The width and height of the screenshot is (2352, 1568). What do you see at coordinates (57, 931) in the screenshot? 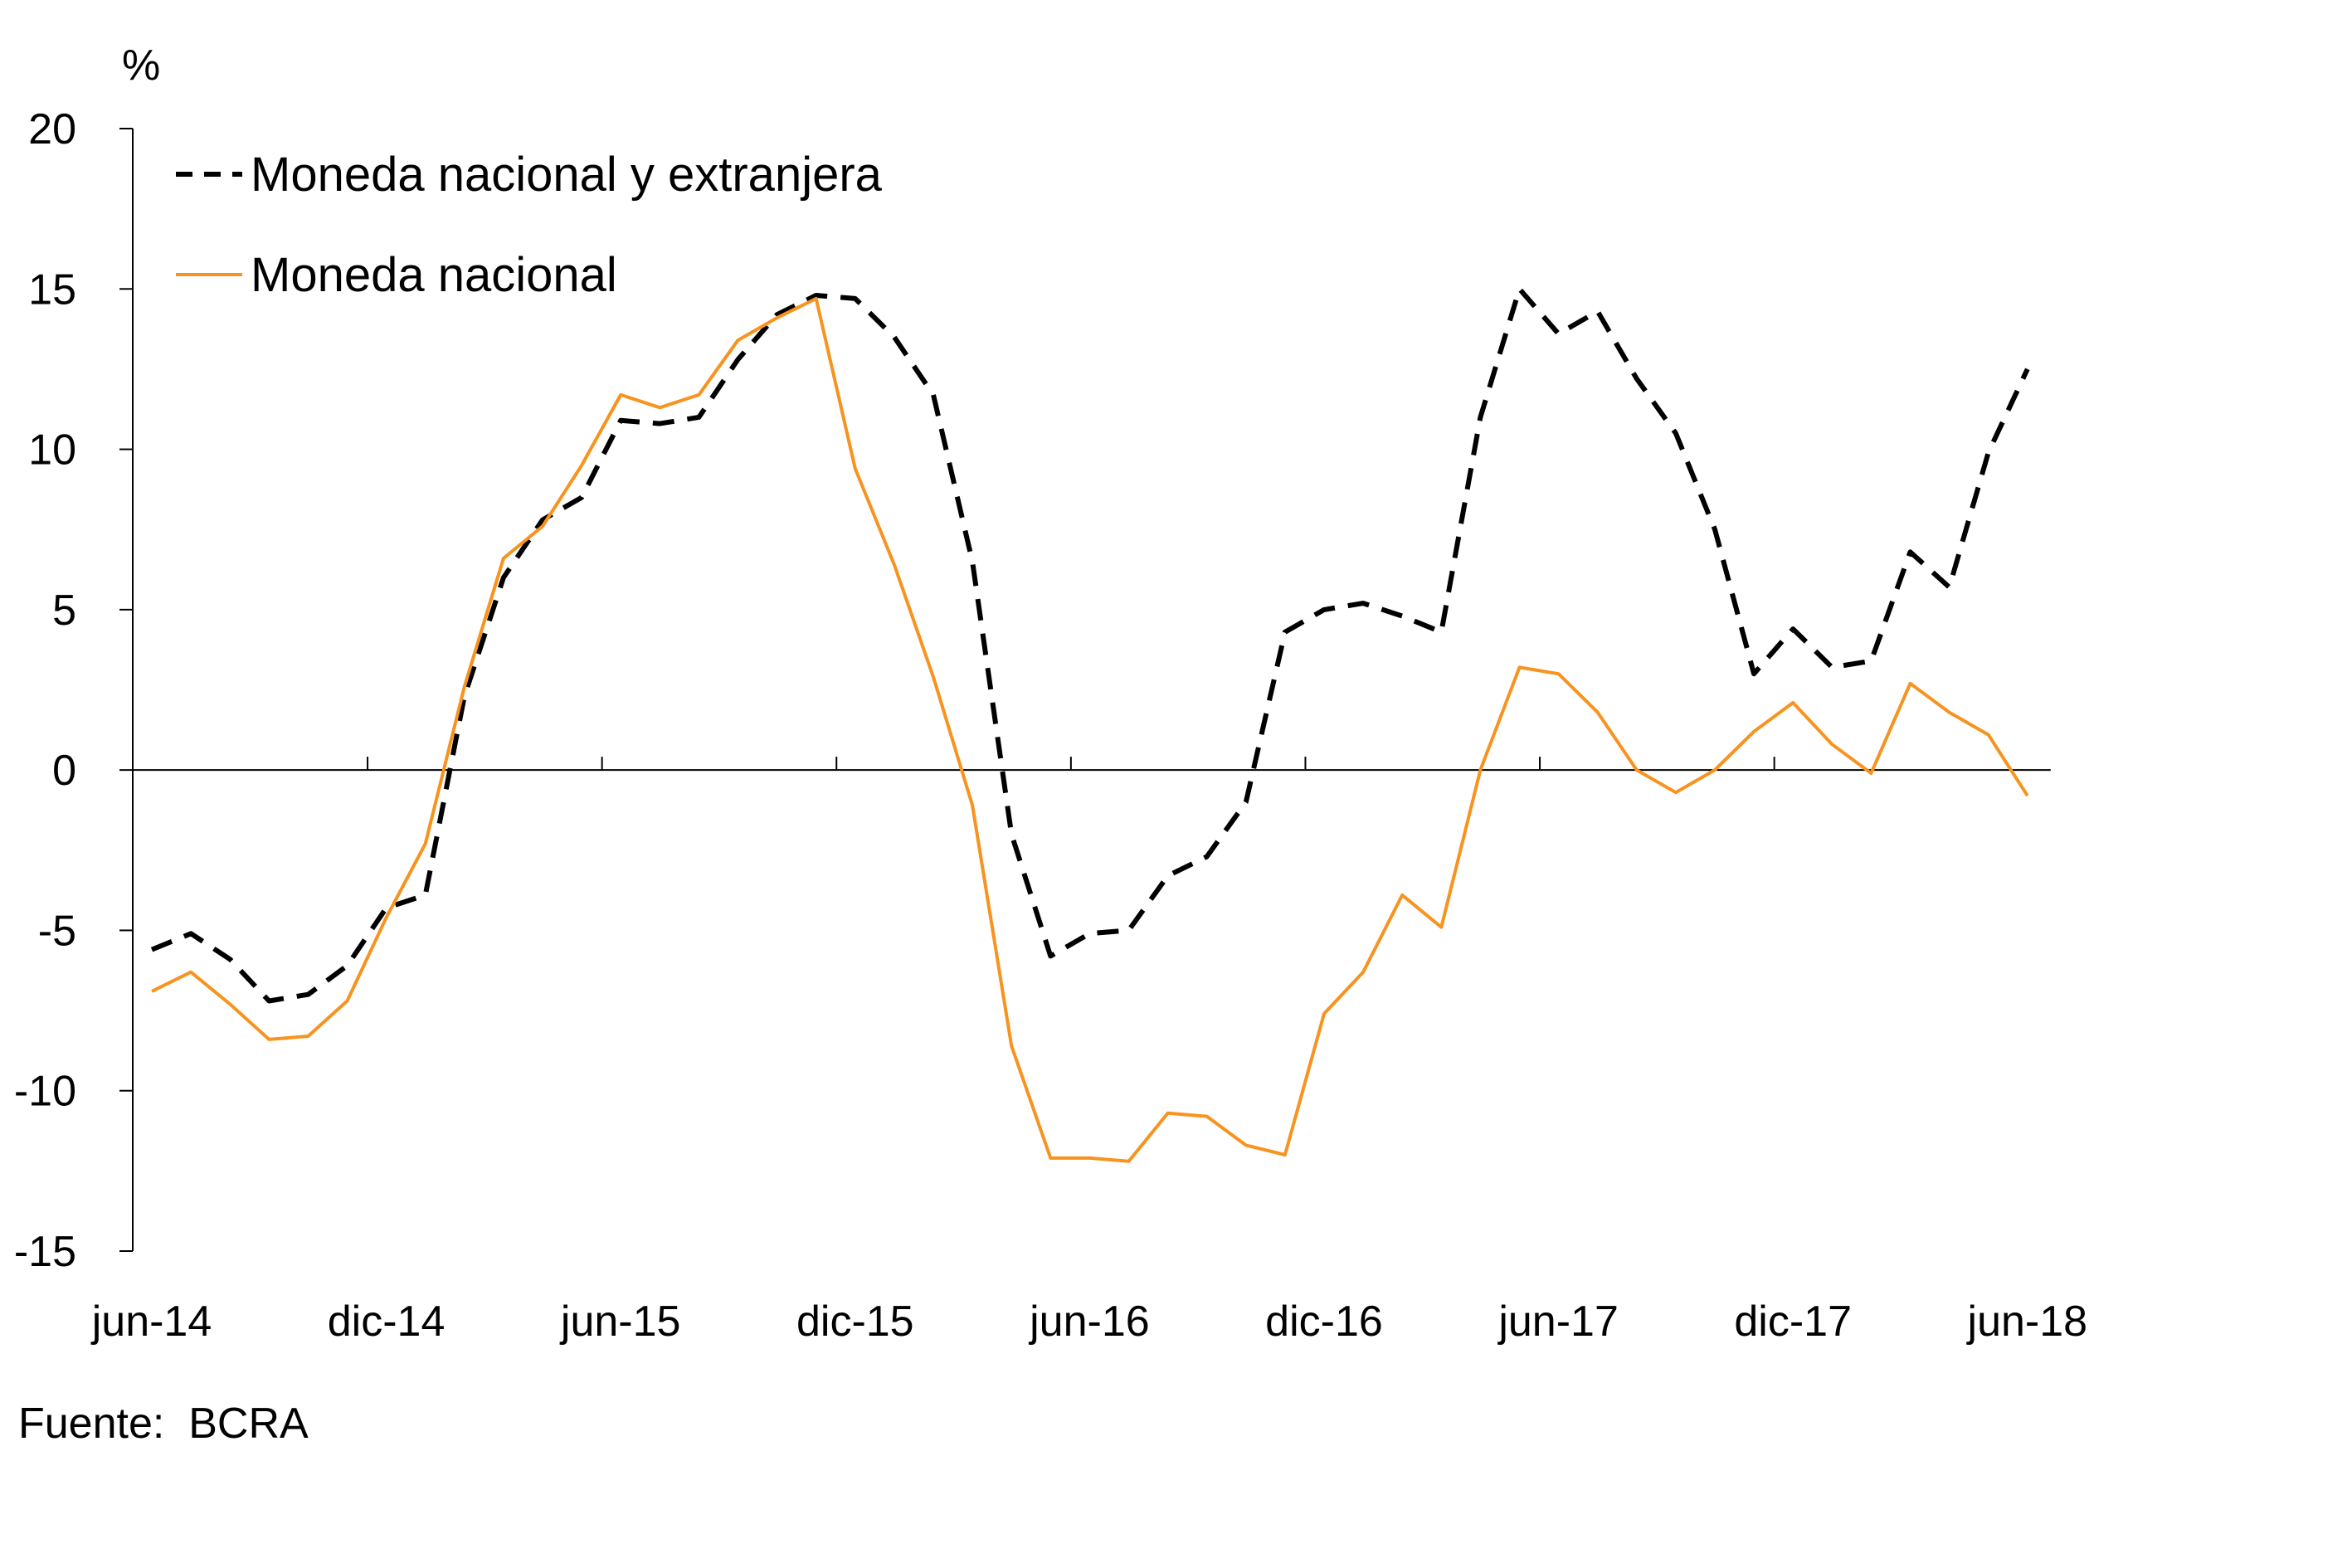
I see `y-tick-label: -5` at bounding box center [57, 931].